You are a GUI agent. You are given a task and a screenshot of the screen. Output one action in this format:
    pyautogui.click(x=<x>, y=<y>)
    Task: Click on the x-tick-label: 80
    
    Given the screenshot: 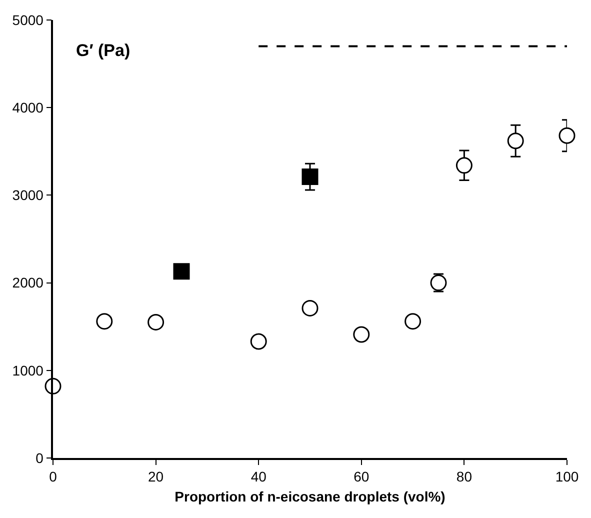 What is the action you would take?
    pyautogui.click(x=464, y=476)
    